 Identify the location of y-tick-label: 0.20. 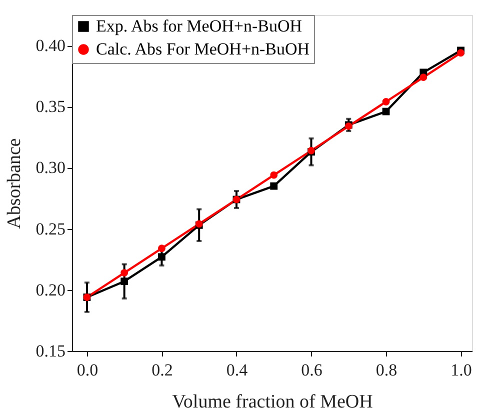
(51, 290).